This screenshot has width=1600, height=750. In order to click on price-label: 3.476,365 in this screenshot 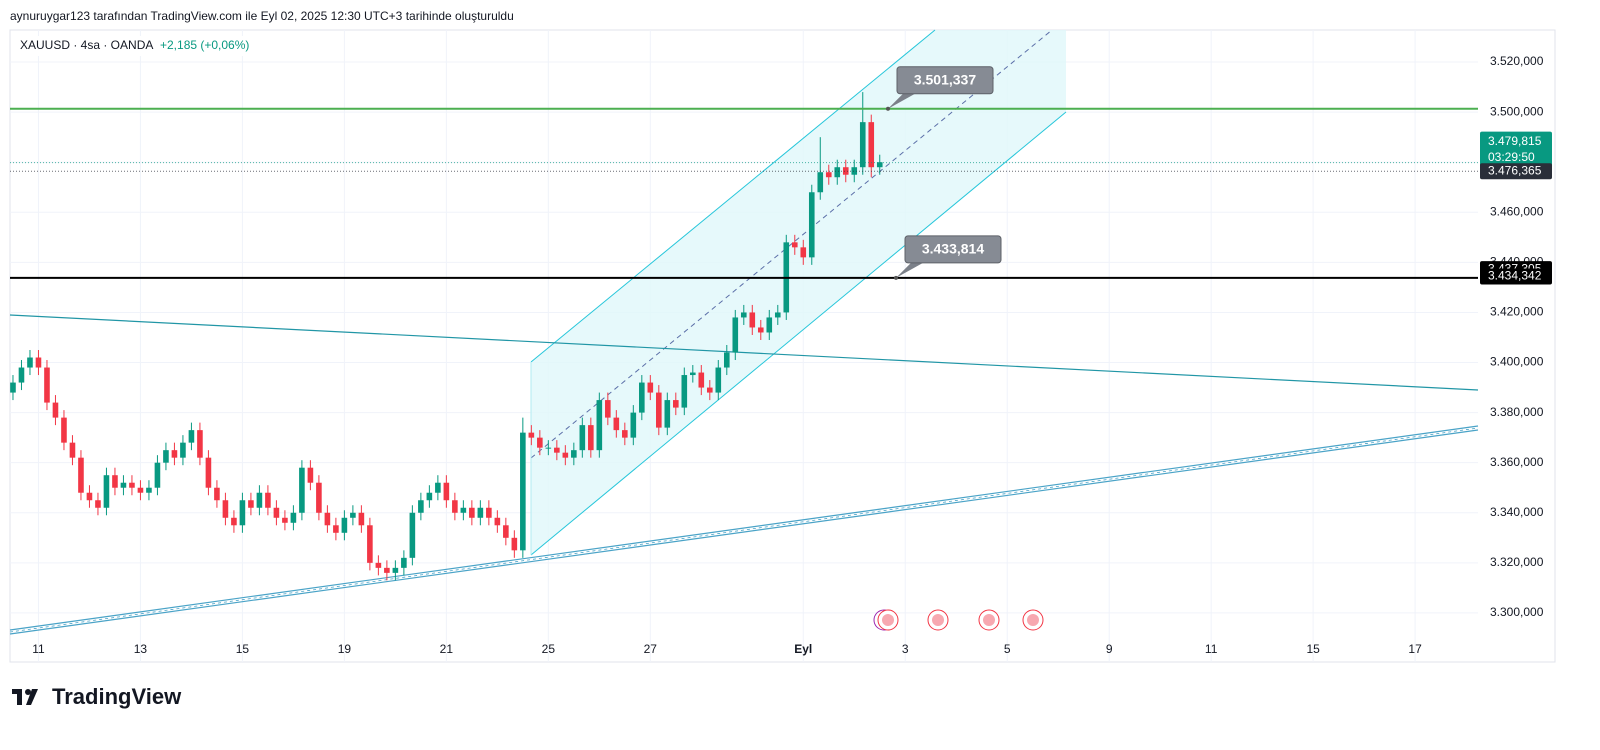, I will do `click(1515, 170)`.